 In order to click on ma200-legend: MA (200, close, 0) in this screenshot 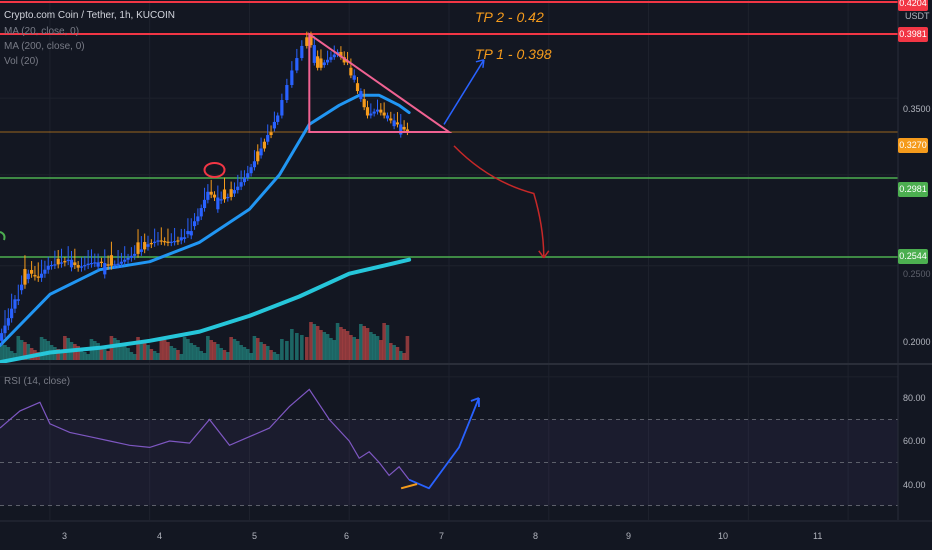, I will do `click(44, 46)`.